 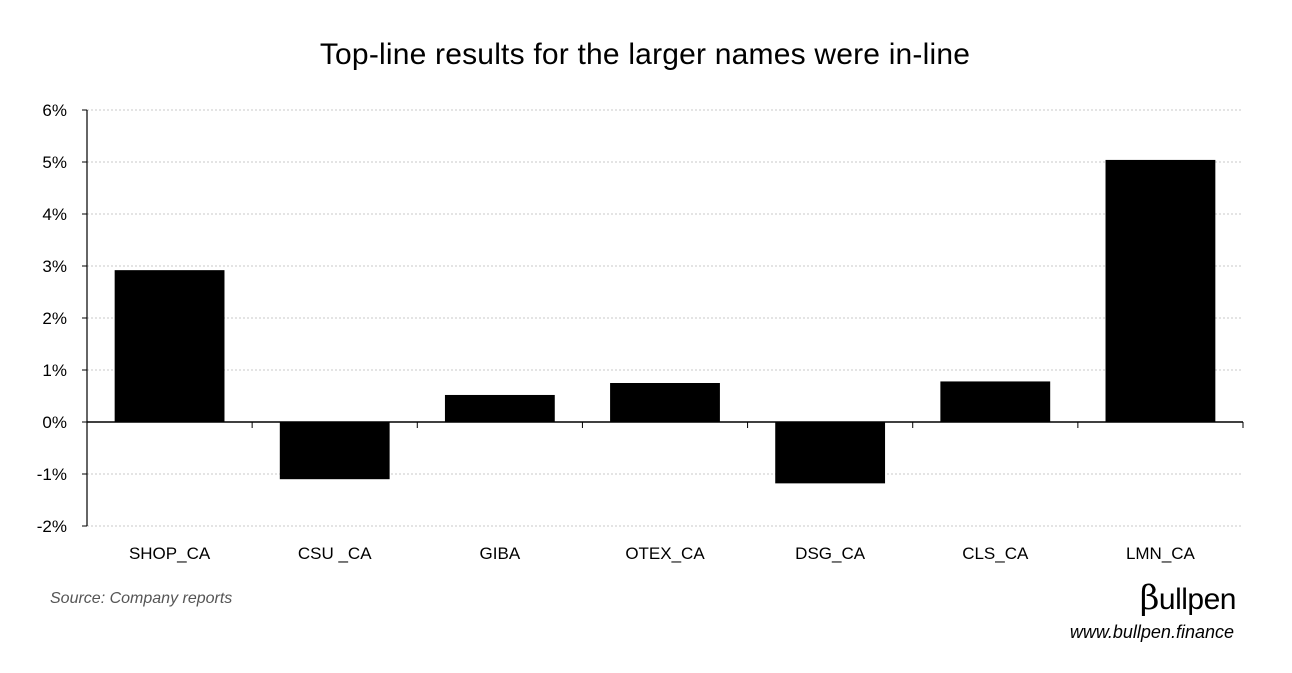 What do you see at coordinates (54, 110) in the screenshot?
I see `y-tick-label: 6%` at bounding box center [54, 110].